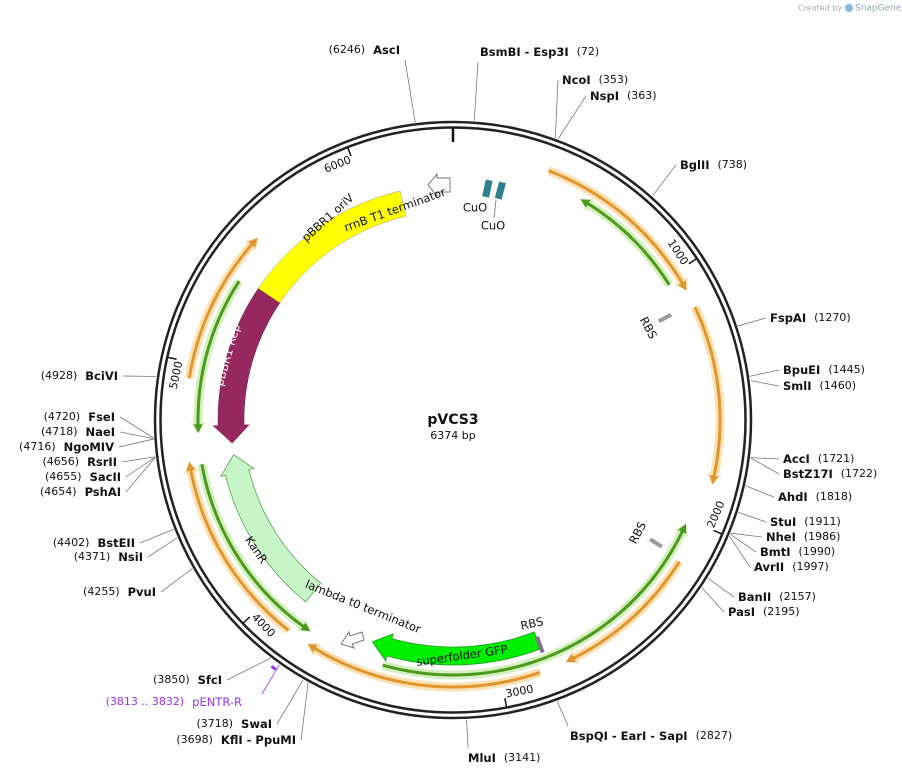 The image size is (902, 776). What do you see at coordinates (524, 52) in the screenshot?
I see `site-name: BsmBI - Esp3I` at bounding box center [524, 52].